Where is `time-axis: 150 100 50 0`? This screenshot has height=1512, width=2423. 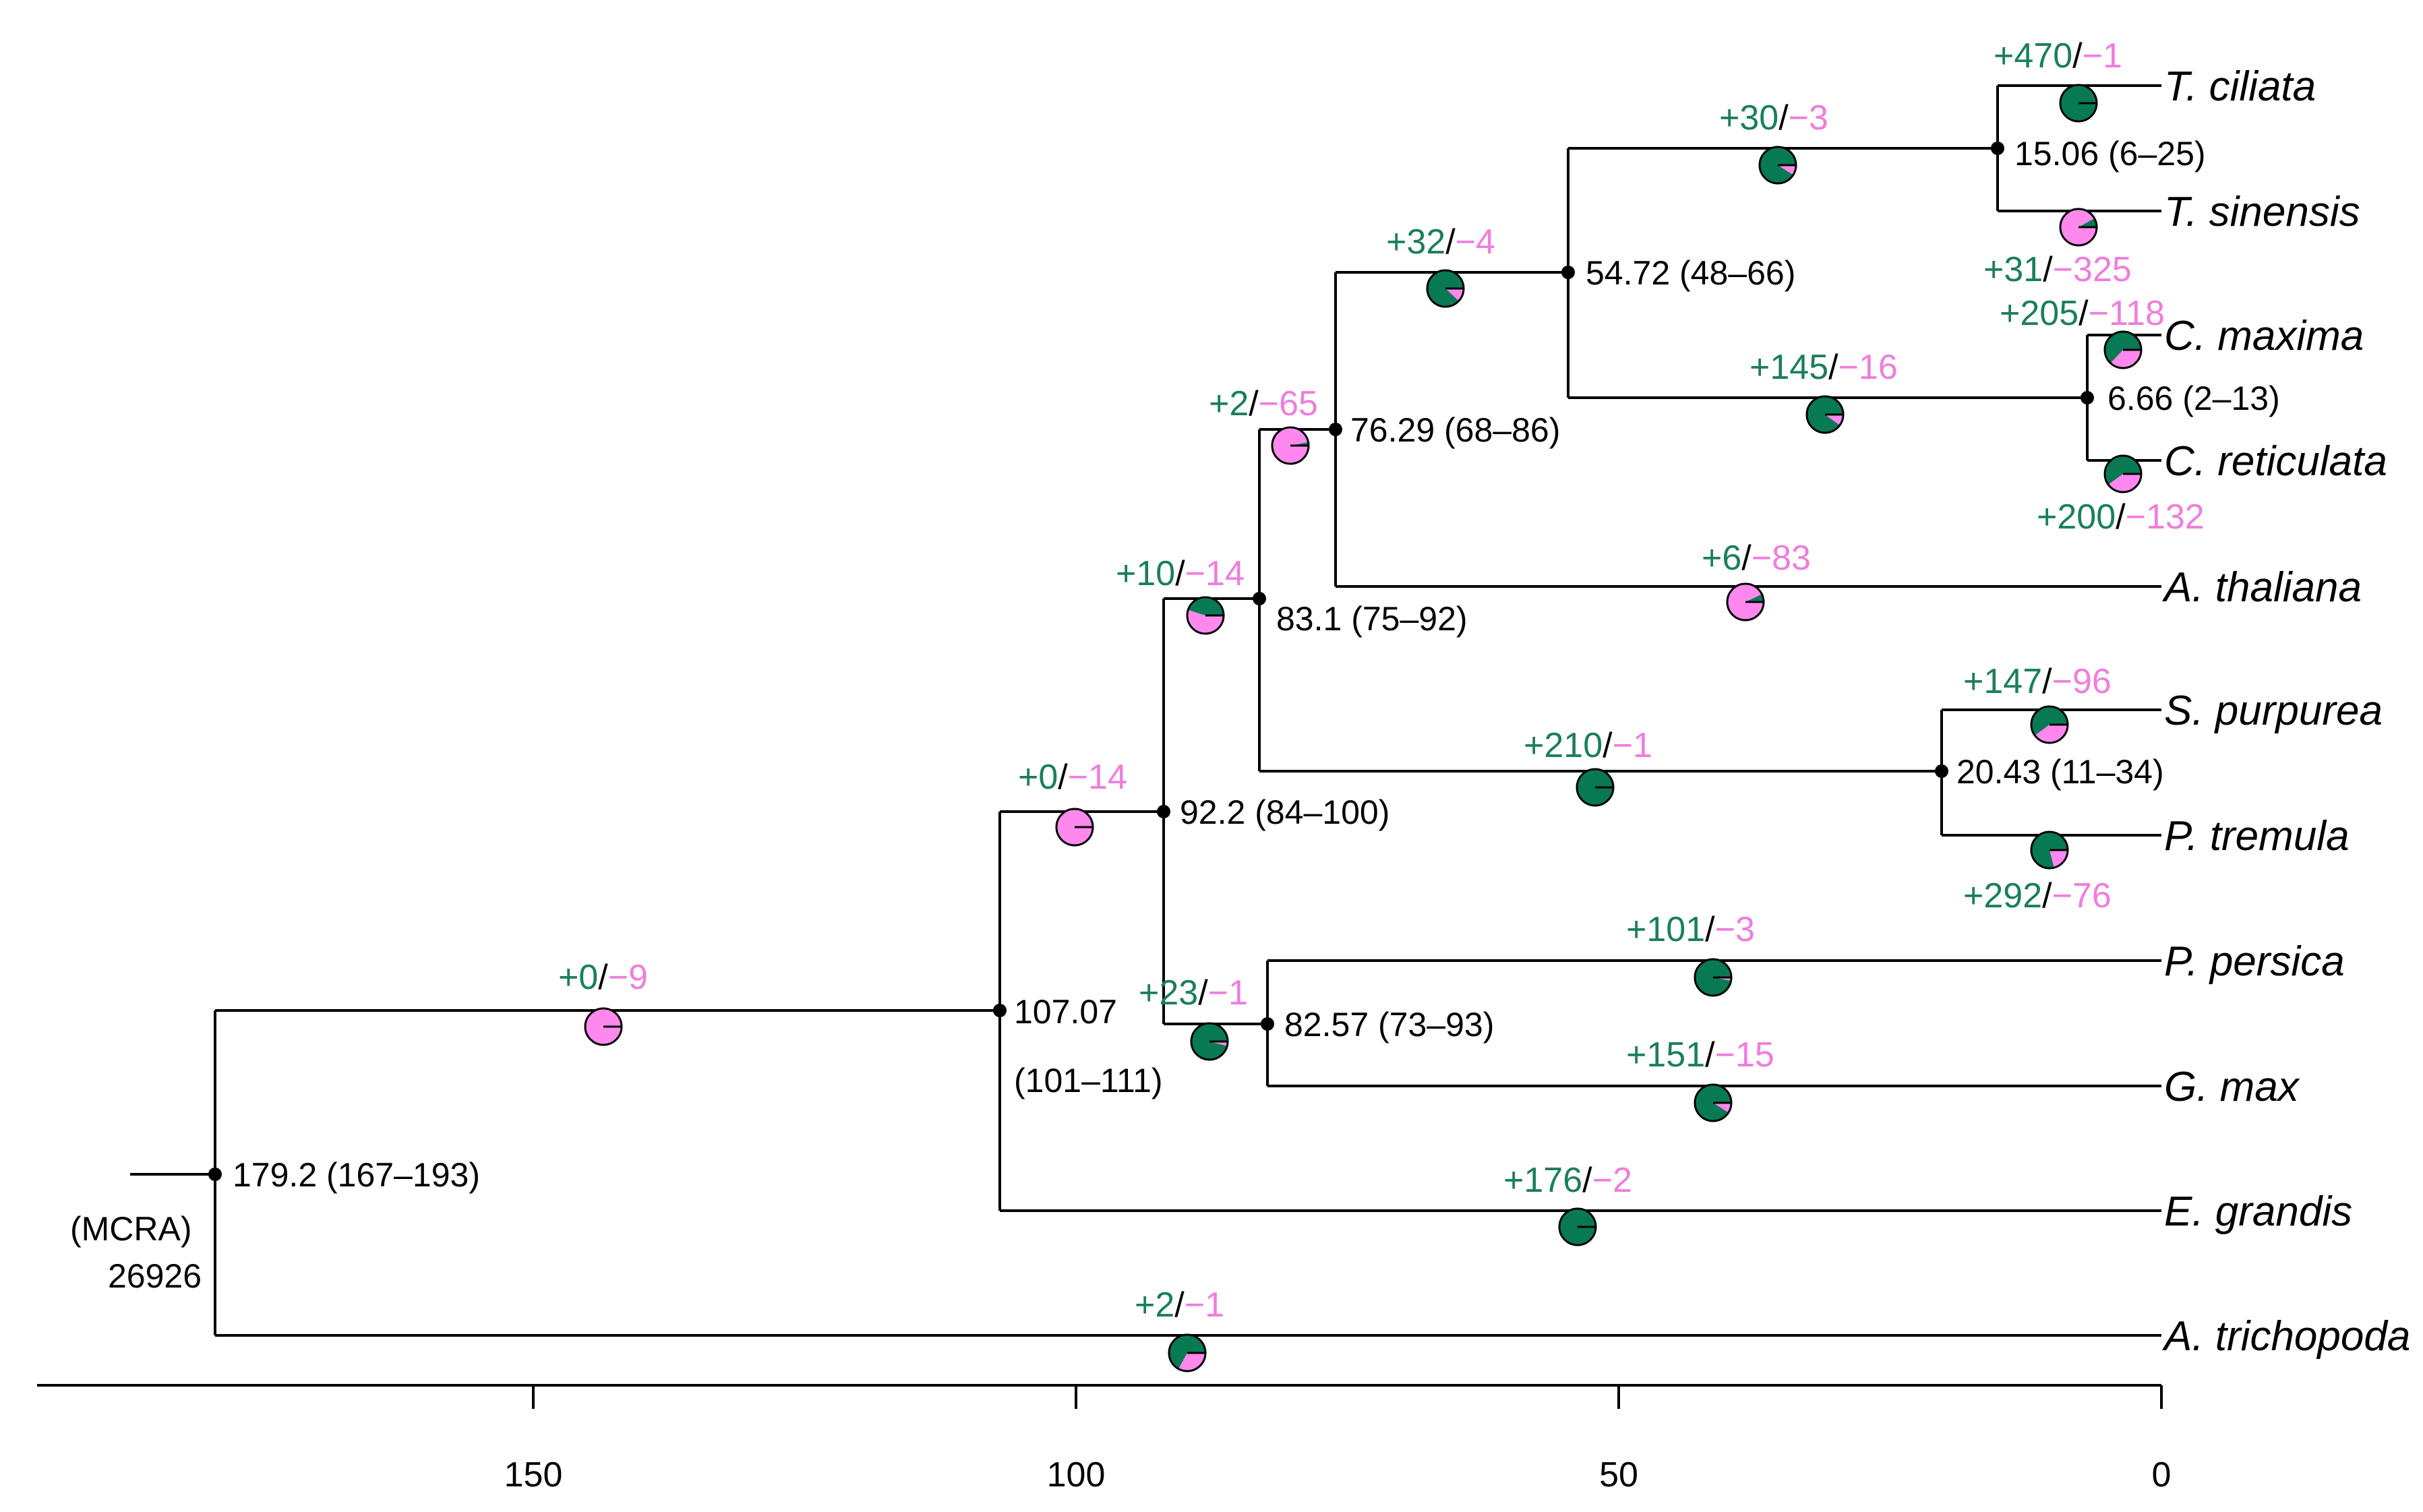
time-axis: 150 100 50 0 is located at coordinates (1104, 1439).